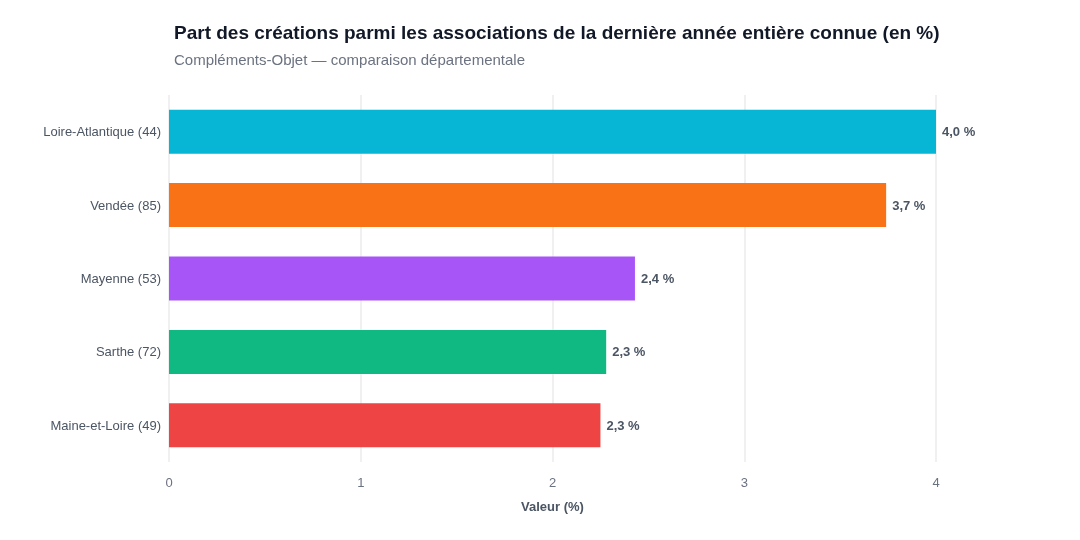  Describe the element at coordinates (120, 278) in the screenshot. I see `y-tick-label: Mayenne (53)` at that location.